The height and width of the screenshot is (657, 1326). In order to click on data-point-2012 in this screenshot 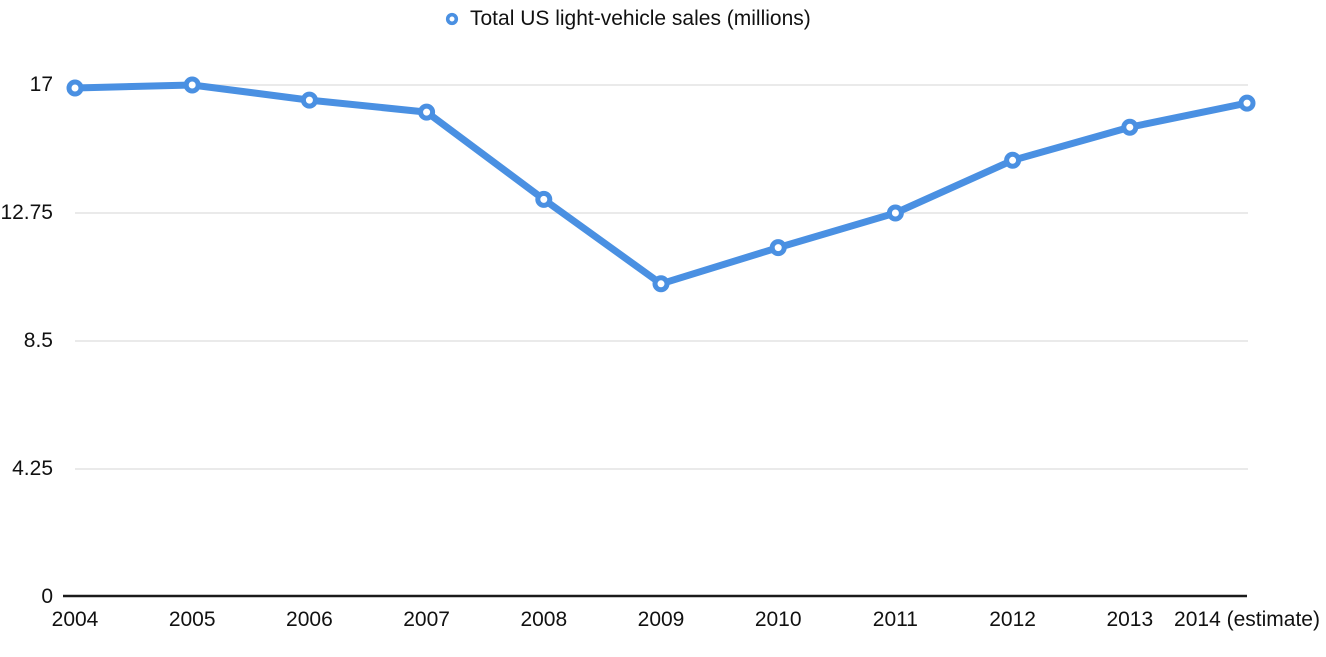, I will do `click(1013, 160)`.